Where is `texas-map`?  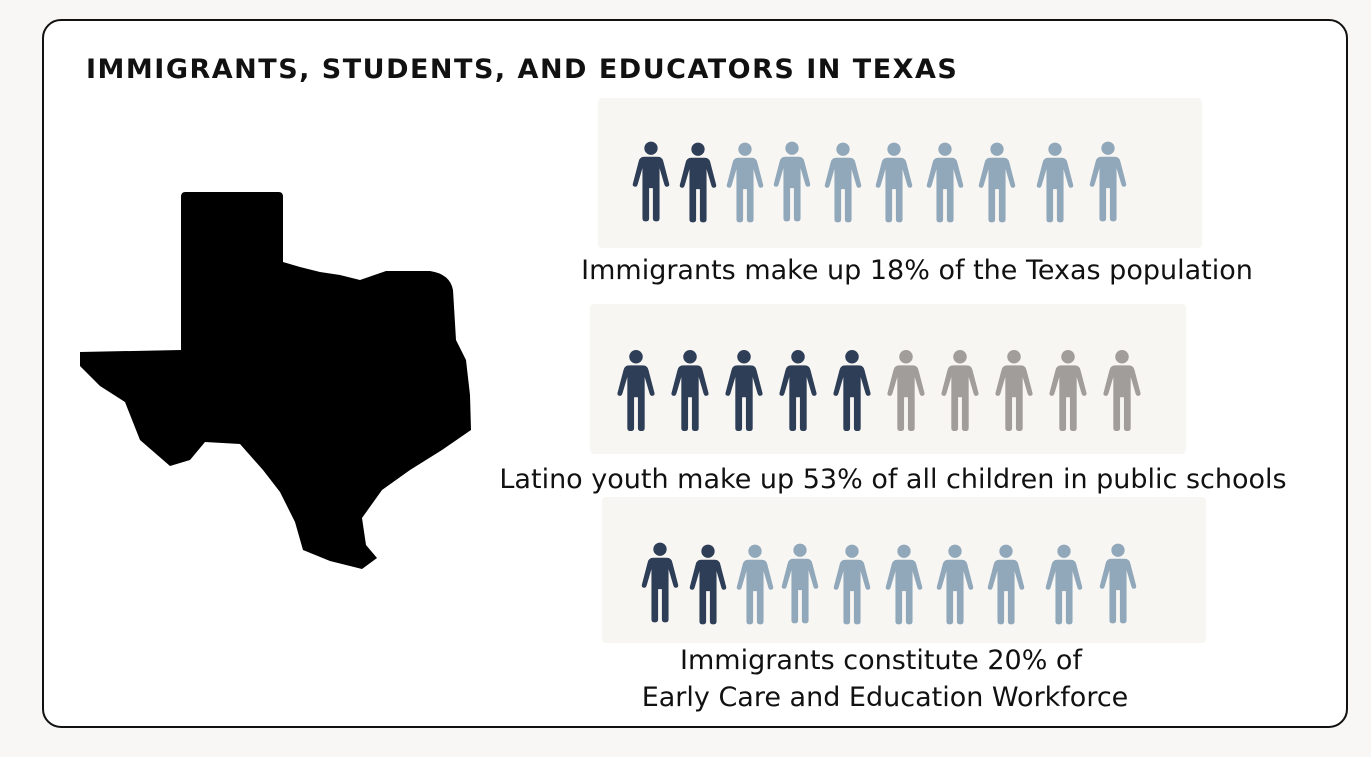
texas-map is located at coordinates (275, 380).